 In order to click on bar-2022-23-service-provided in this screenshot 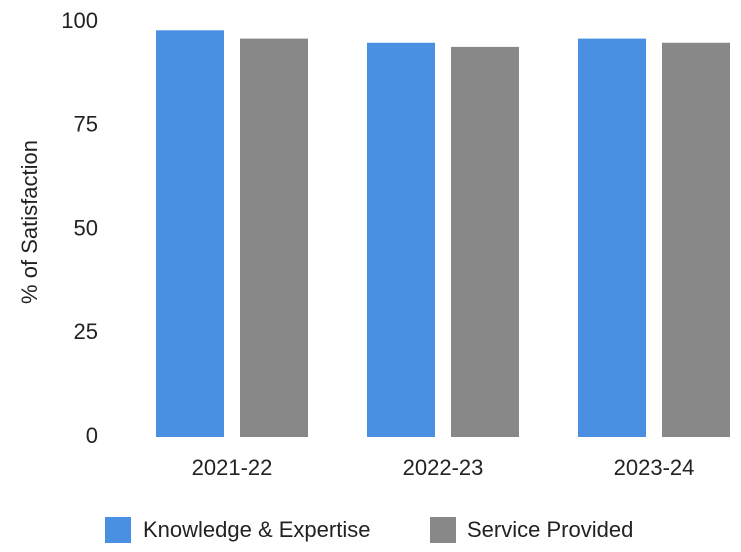, I will do `click(485, 242)`.